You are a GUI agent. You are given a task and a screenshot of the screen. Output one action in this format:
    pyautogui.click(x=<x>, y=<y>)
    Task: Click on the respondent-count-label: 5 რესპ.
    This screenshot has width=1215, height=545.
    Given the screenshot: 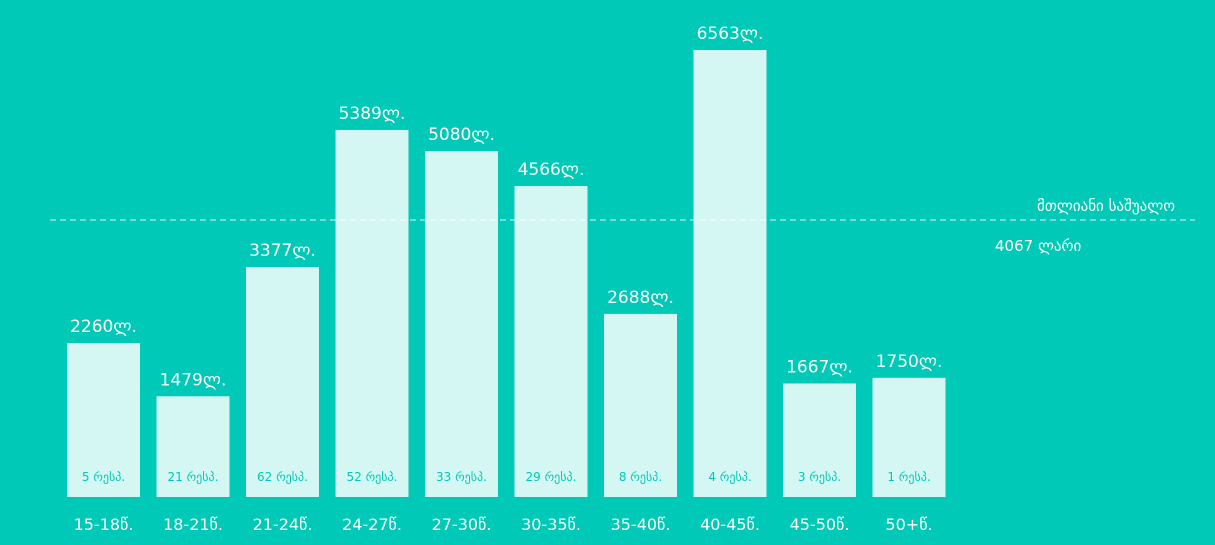 What is the action you would take?
    pyautogui.click(x=103, y=477)
    